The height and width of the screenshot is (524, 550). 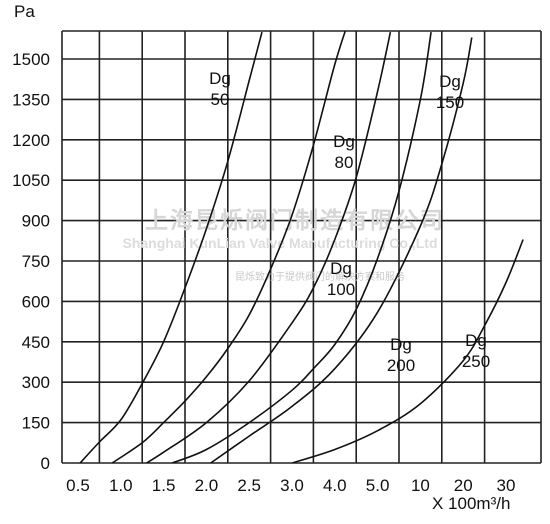 What do you see at coordinates (450, 102) in the screenshot?
I see `curve-label-dg-150-bottom: 150` at bounding box center [450, 102].